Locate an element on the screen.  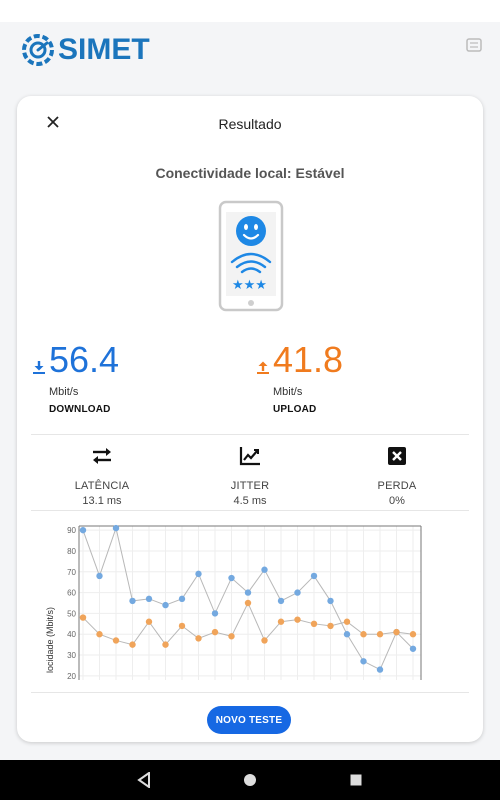
x-box-icon is located at coordinates (397, 456).